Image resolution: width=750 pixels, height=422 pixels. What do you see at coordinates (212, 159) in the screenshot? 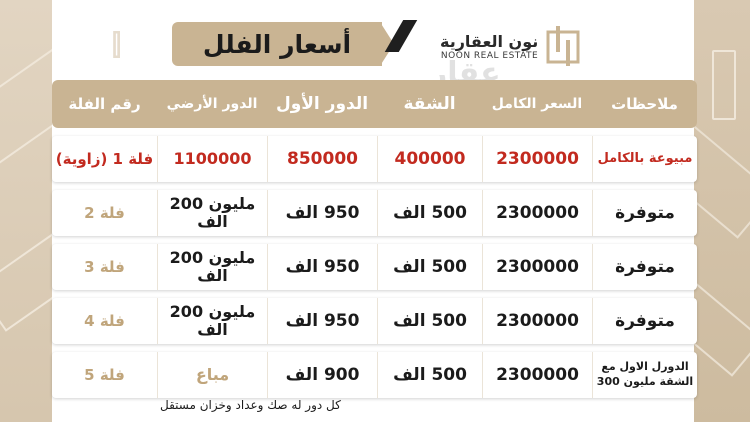
I see `cell-ground-floor: 1100000` at bounding box center [212, 159].